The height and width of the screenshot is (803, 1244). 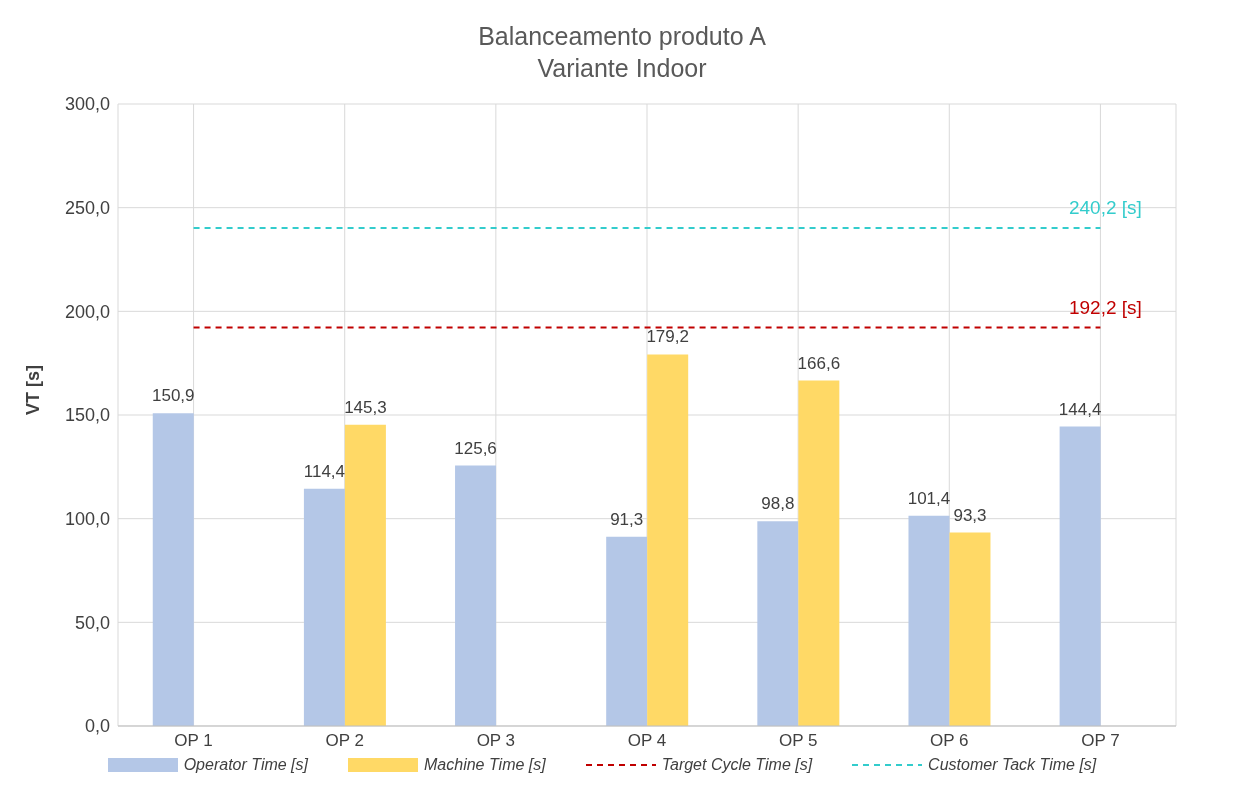 I want to click on x-tick-label: OP 6, so click(x=949, y=741).